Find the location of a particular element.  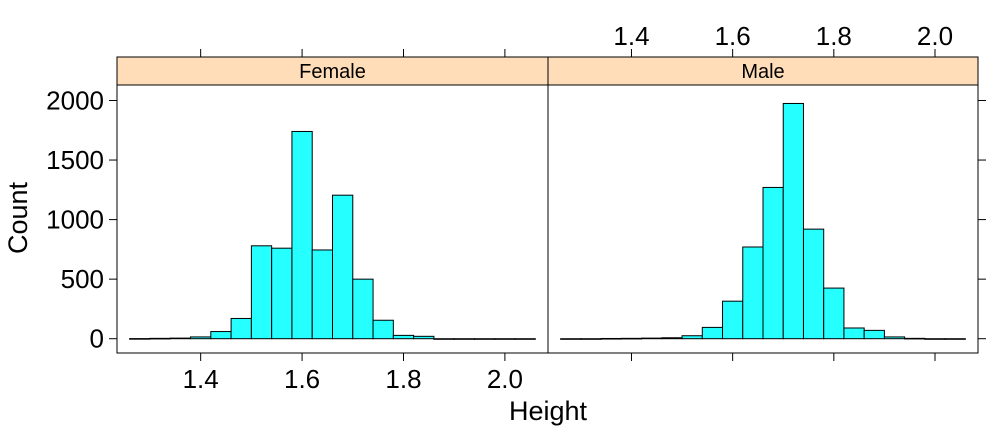

strip-label: Female is located at coordinates (332, 72).